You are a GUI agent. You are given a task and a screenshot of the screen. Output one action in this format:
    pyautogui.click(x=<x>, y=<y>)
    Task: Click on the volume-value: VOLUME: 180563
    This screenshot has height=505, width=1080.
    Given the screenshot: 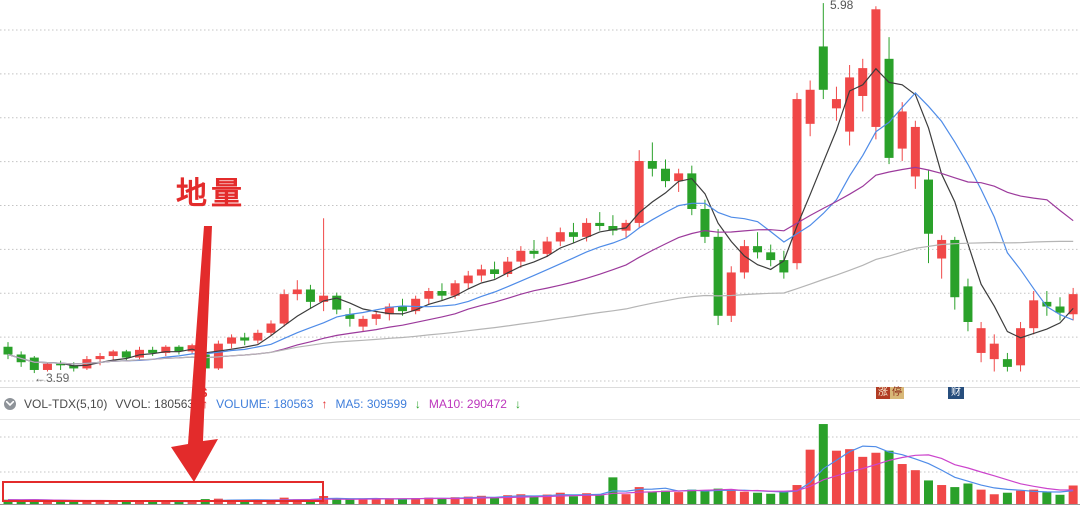 What is the action you would take?
    pyautogui.click(x=265, y=403)
    